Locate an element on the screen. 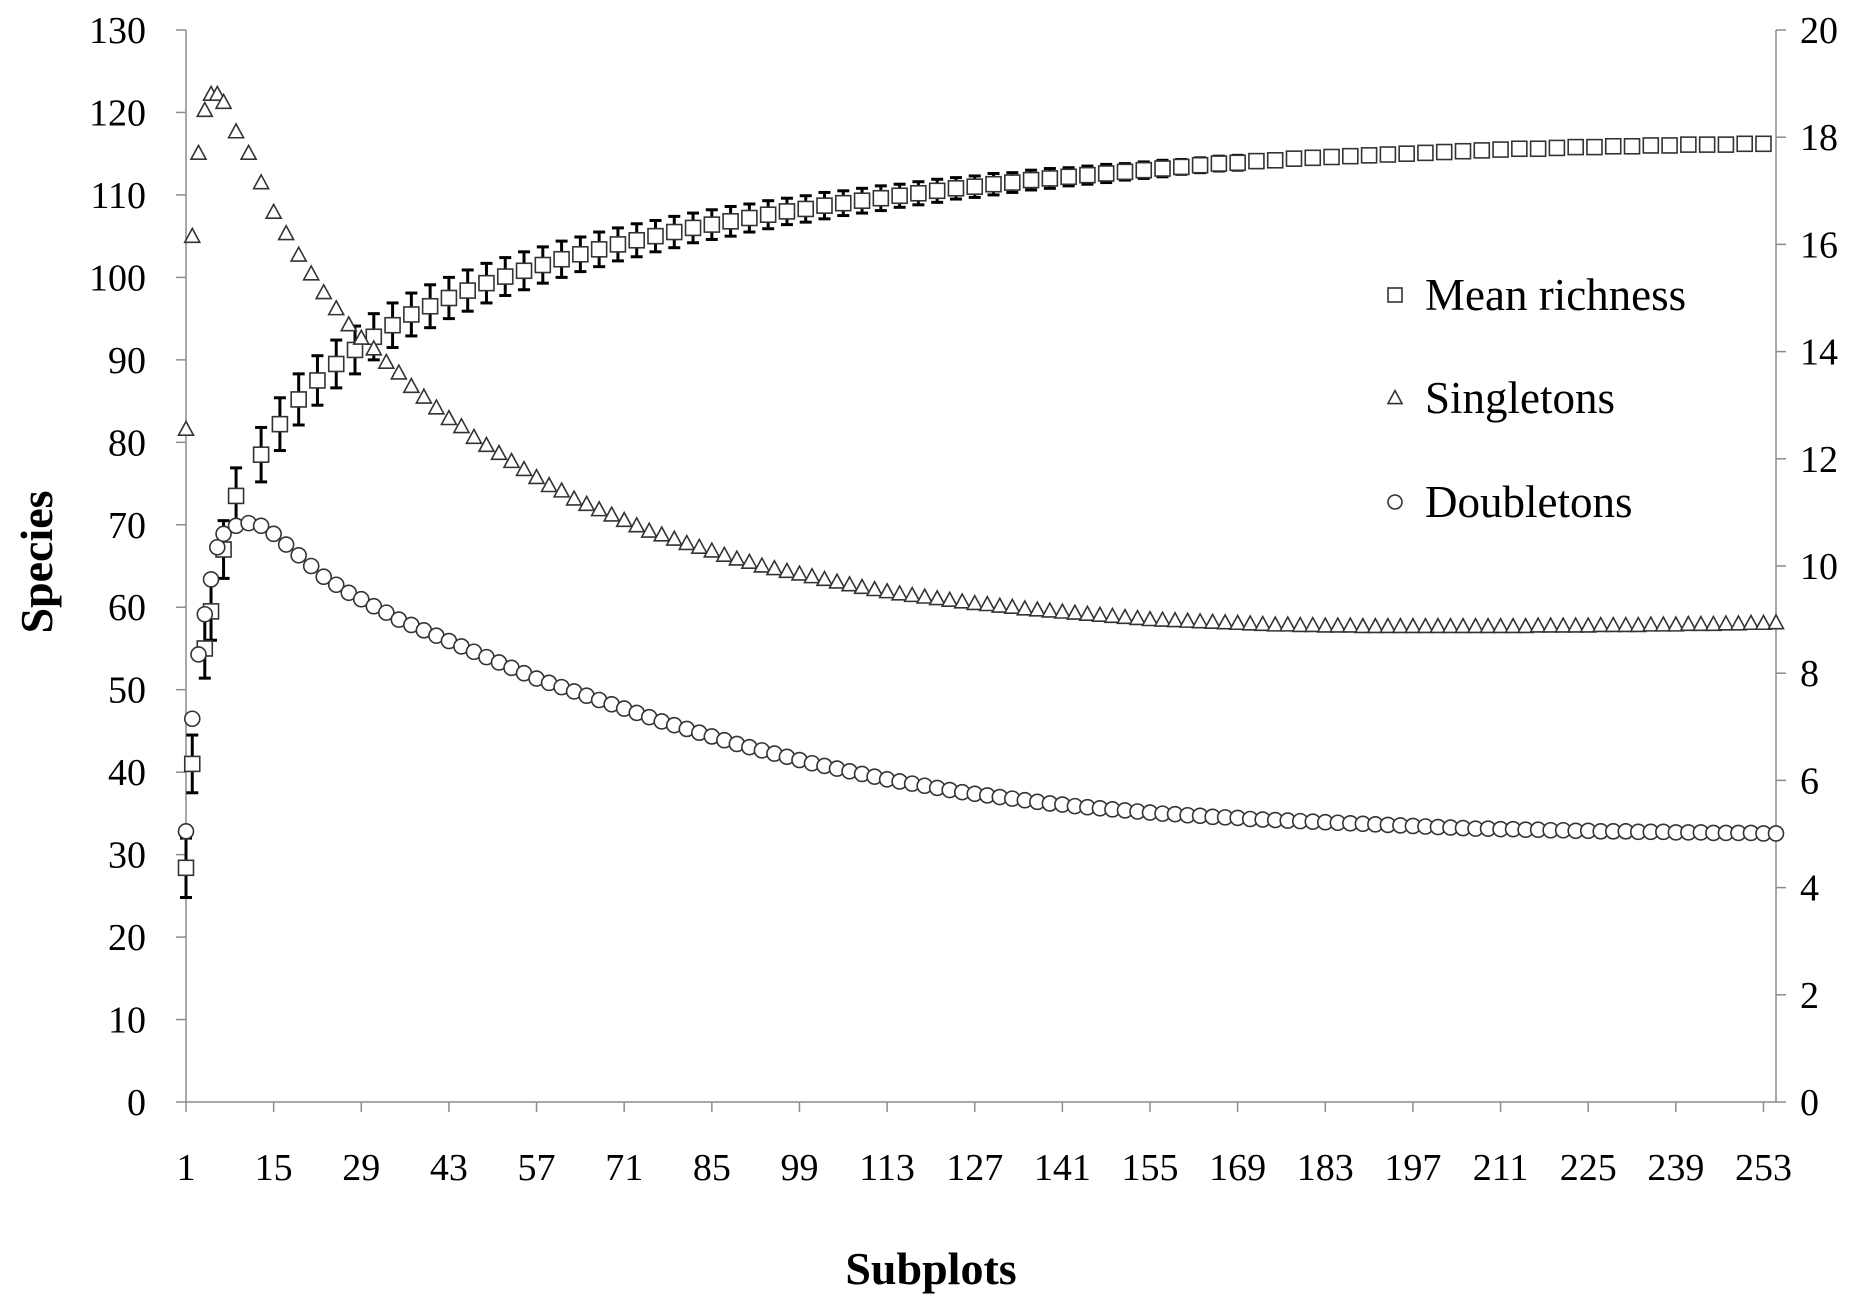  y-axis-title: Species is located at coordinates (36, 561).